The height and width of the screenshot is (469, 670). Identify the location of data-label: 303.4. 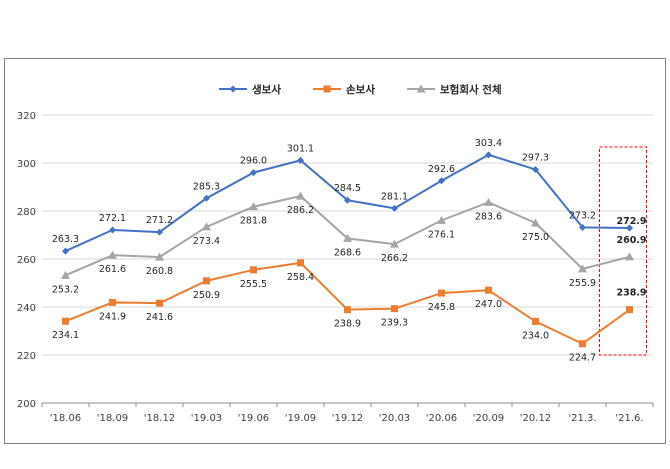
(488, 143).